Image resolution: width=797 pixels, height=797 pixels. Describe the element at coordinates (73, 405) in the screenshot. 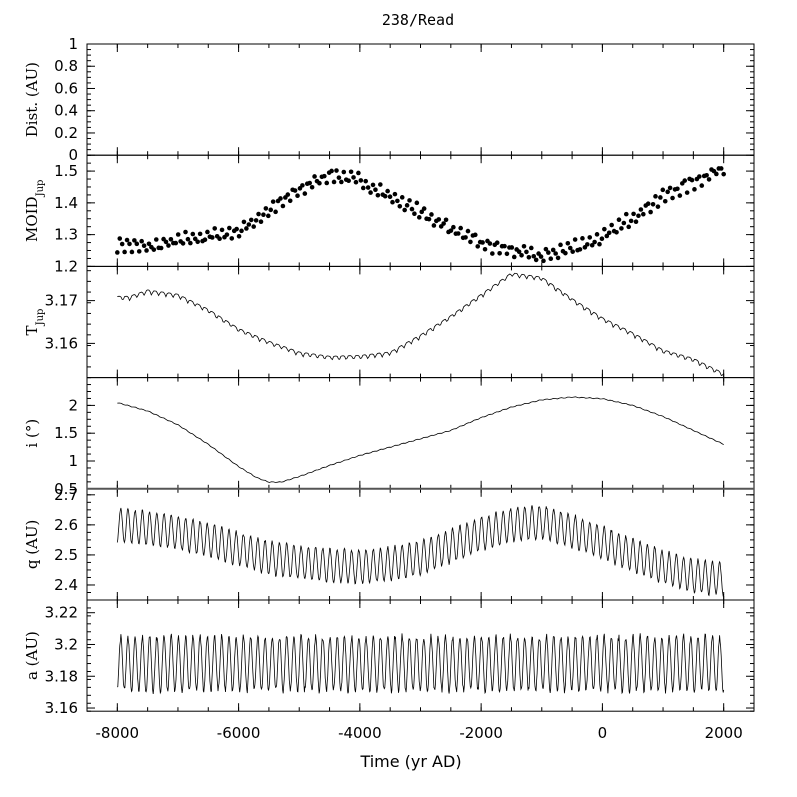

I see `y-tick-label: 2` at that location.